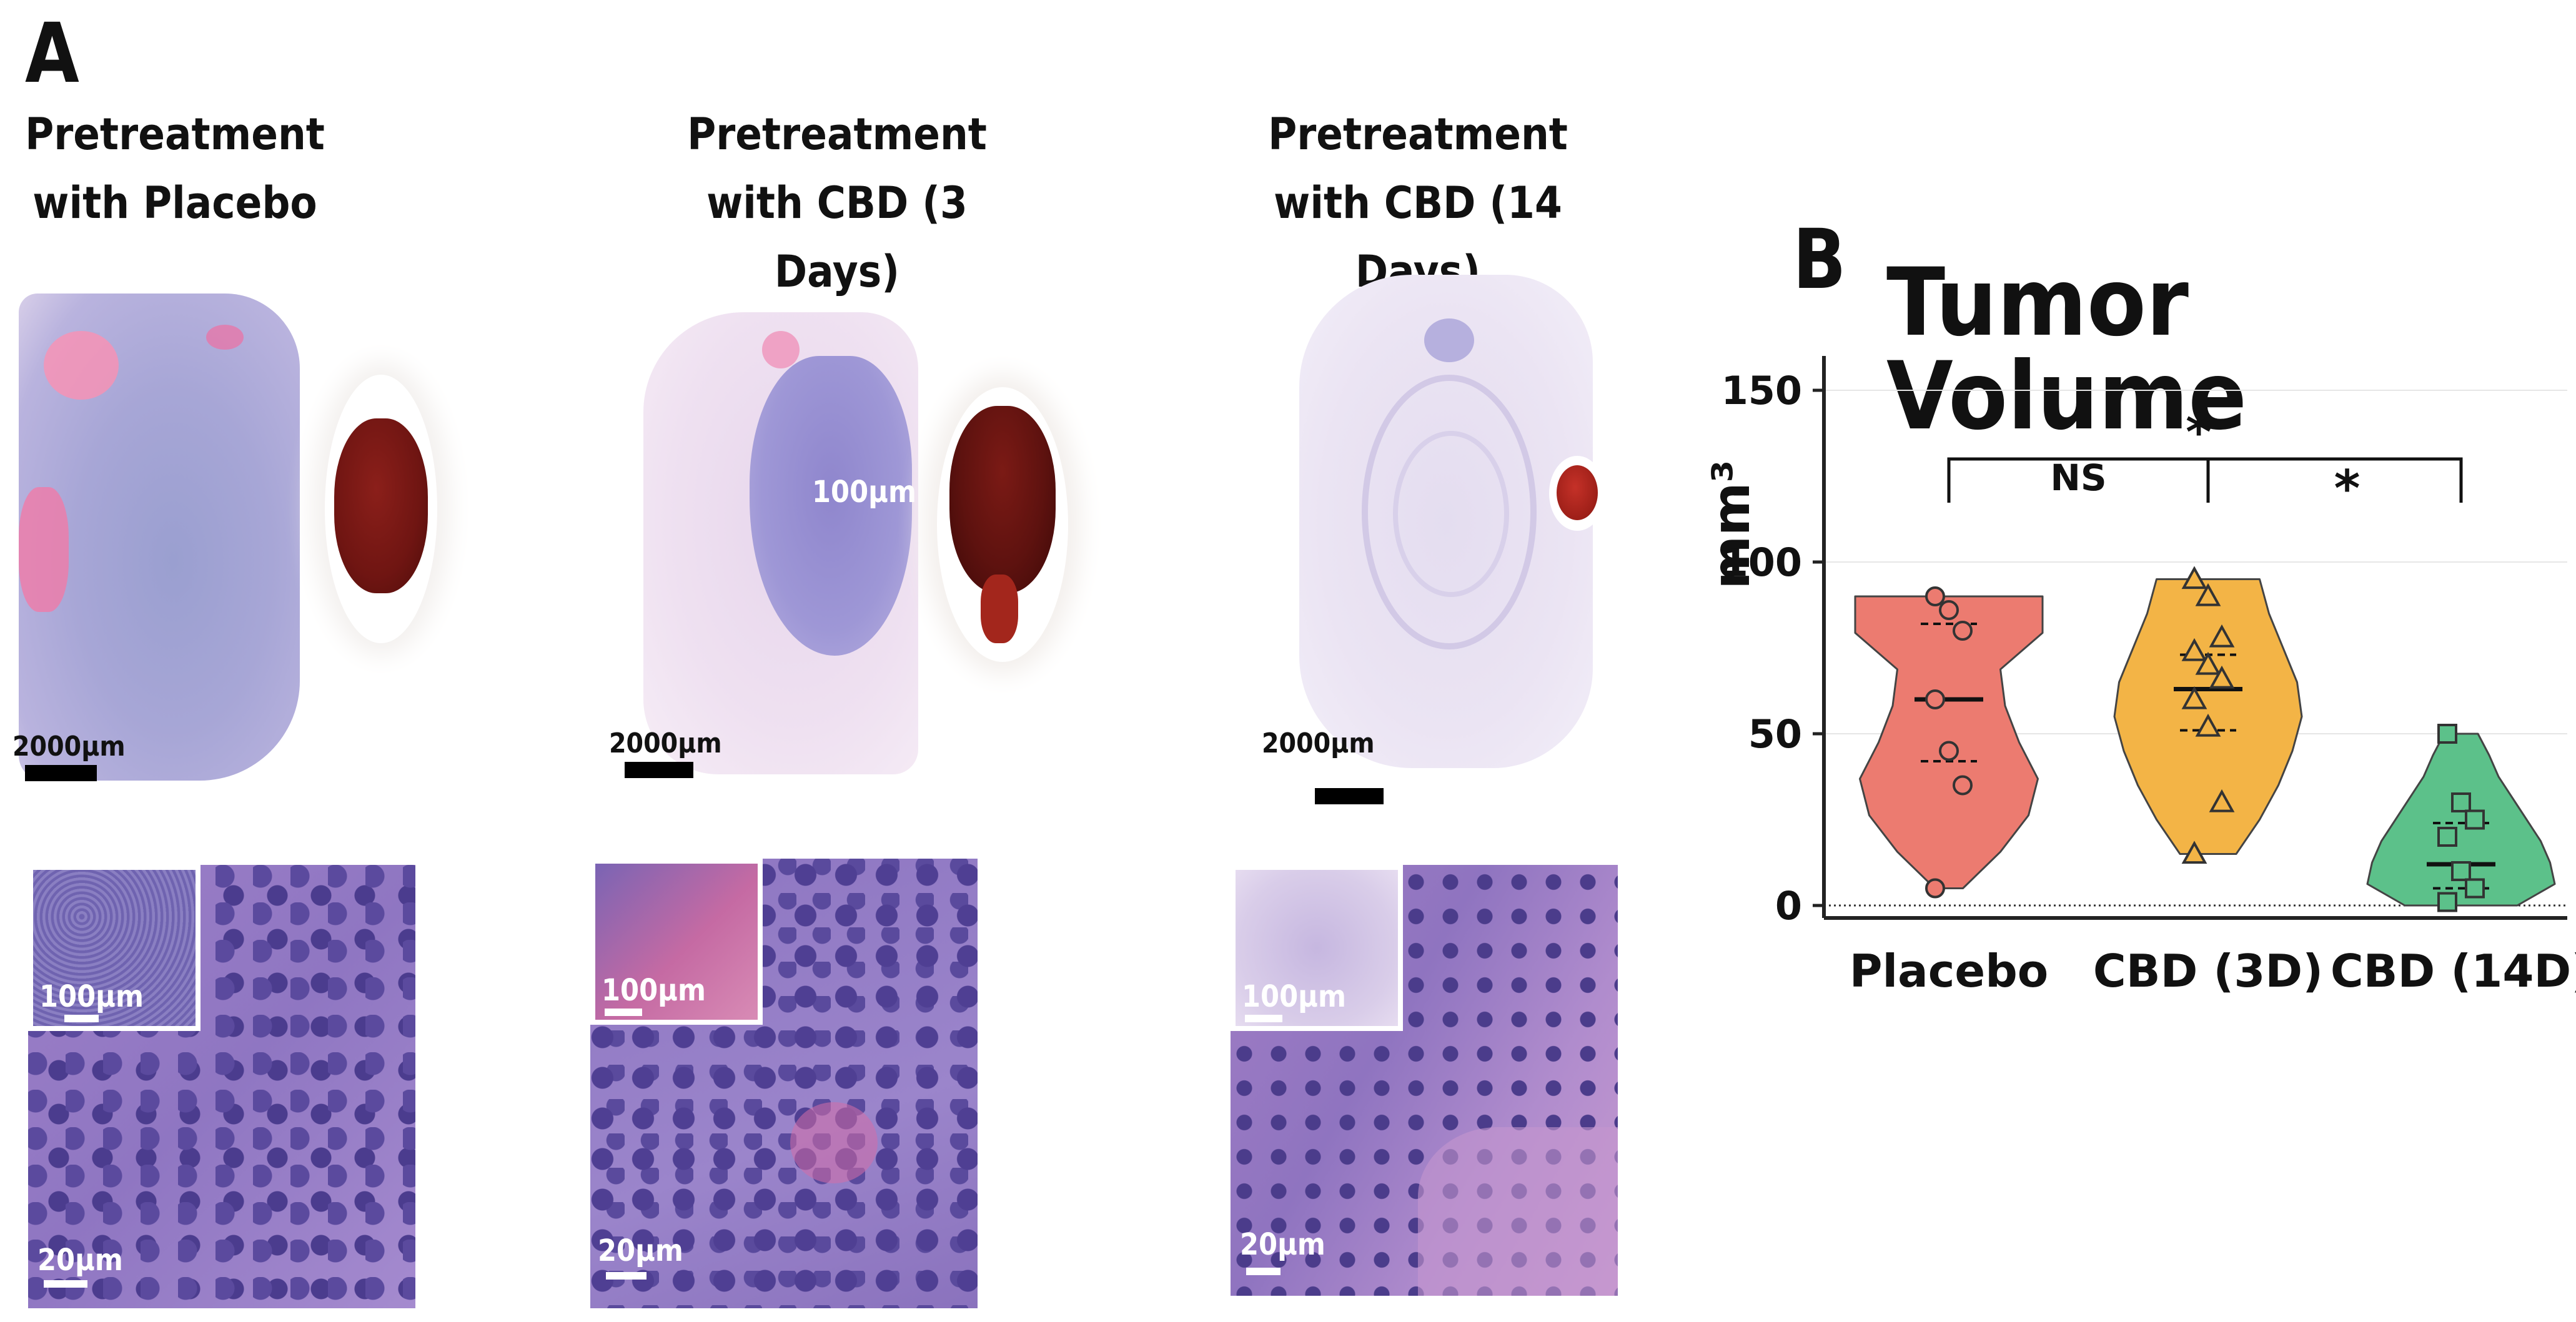 The width and height of the screenshot is (2576, 1322). I want to click on column-title-cbd-14d: Pretreatment with CBD (14 Days), so click(1418, 203).